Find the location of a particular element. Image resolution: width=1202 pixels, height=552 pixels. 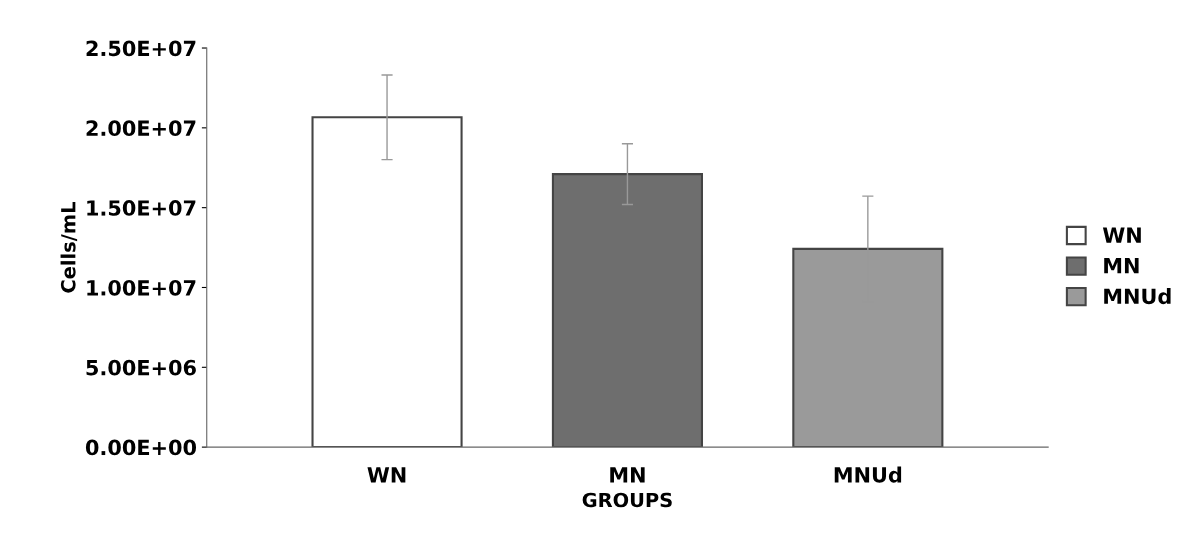

y-tick-label: 0.00E+00 is located at coordinates (141, 447).